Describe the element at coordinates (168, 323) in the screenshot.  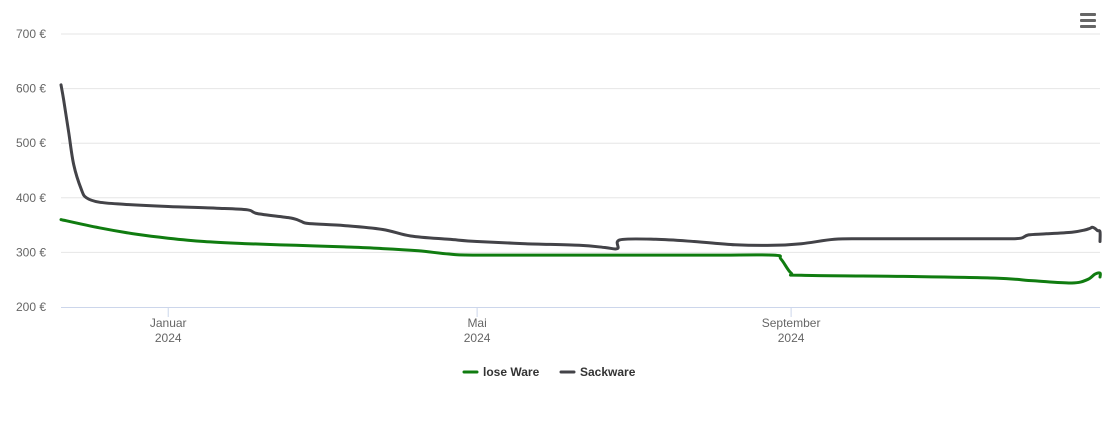
I see `x-tick-month: Januar` at that location.